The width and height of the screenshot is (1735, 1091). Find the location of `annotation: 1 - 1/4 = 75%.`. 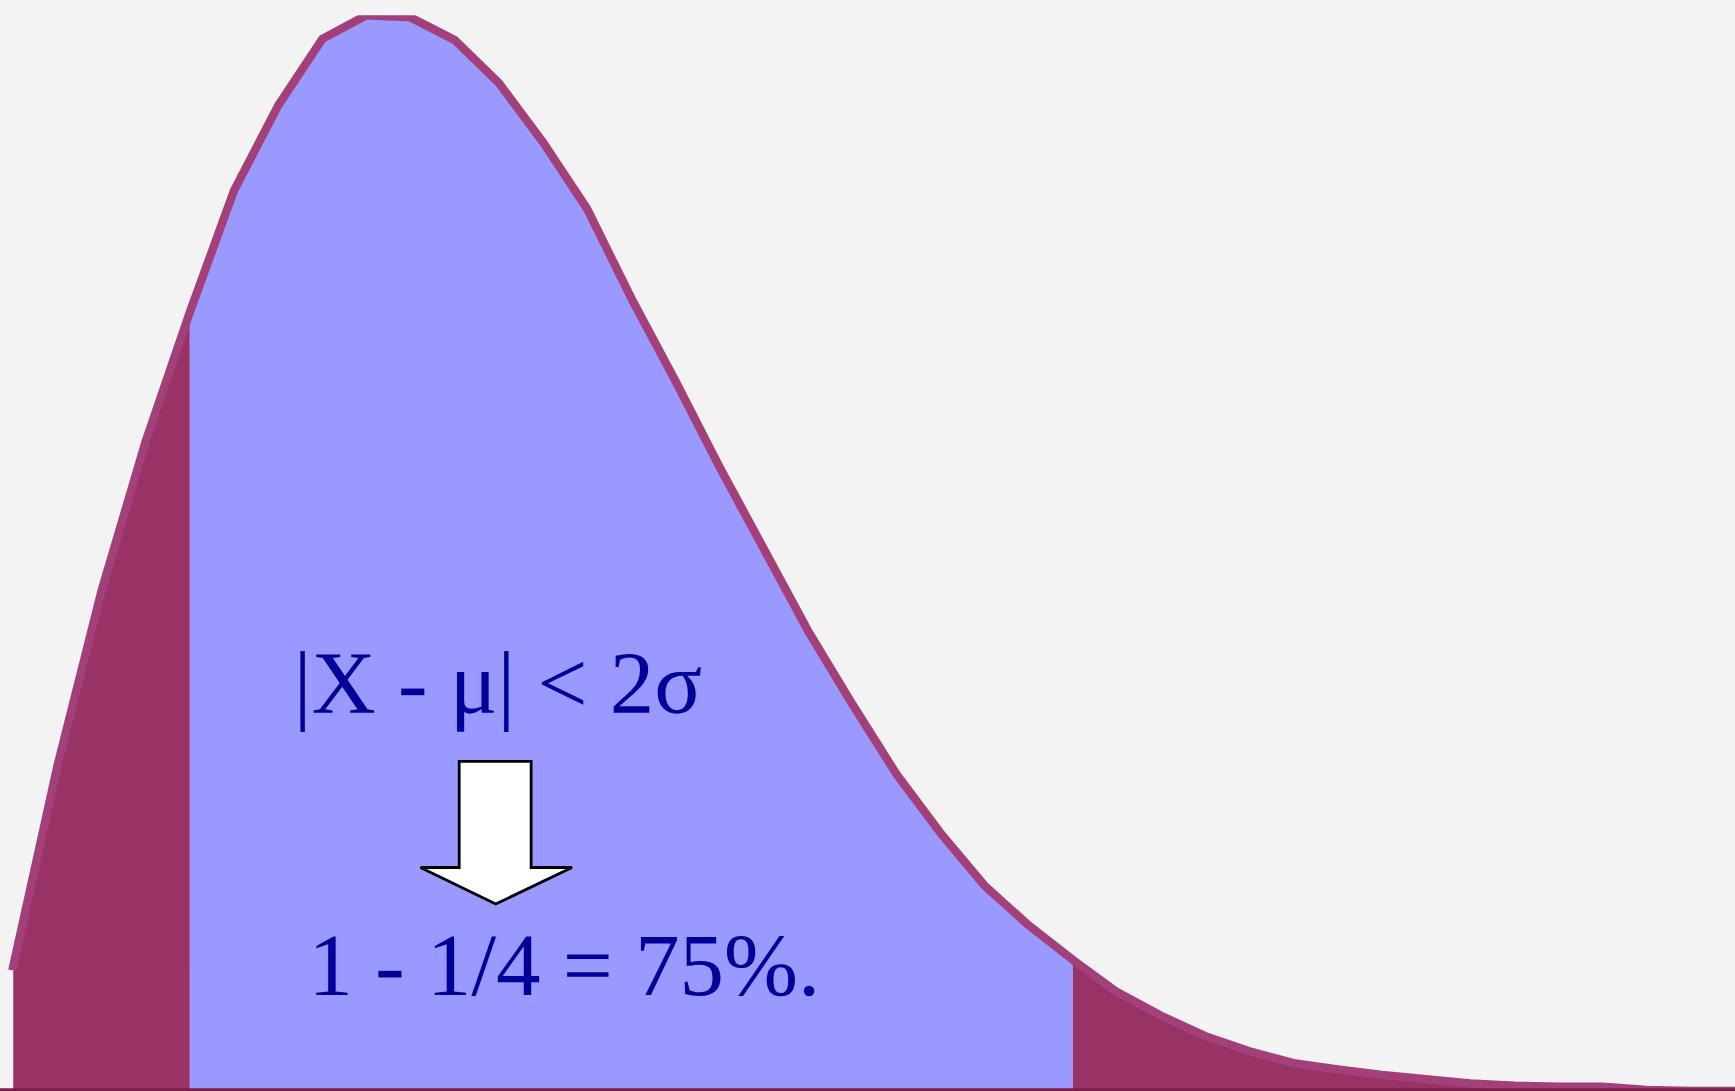

annotation: 1 - 1/4 = 75%. is located at coordinates (565, 966).